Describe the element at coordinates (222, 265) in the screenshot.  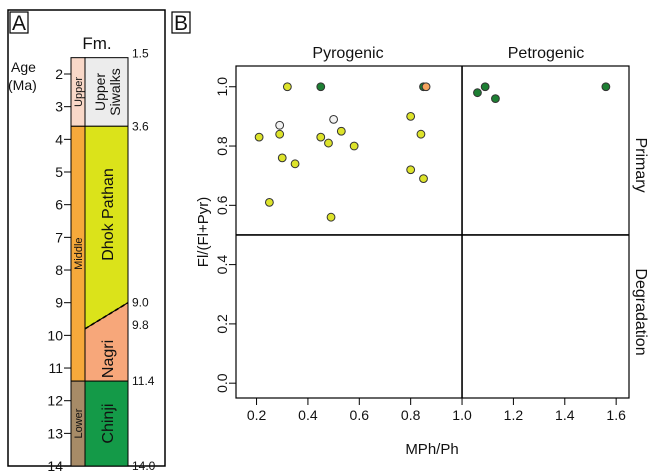
I see `y-tick-label-0-4: 0.4` at that location.